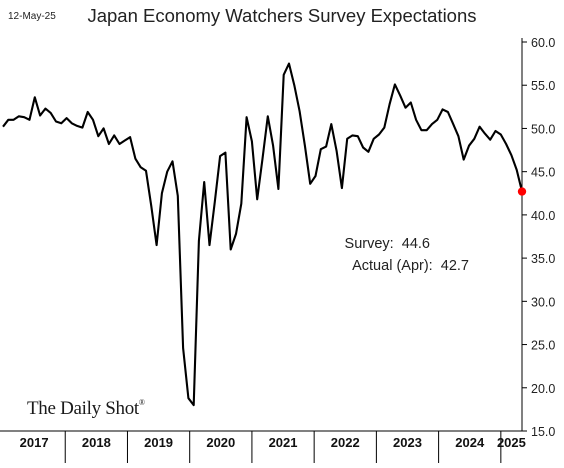  I want to click on y-tick-label: 55.0, so click(543, 86).